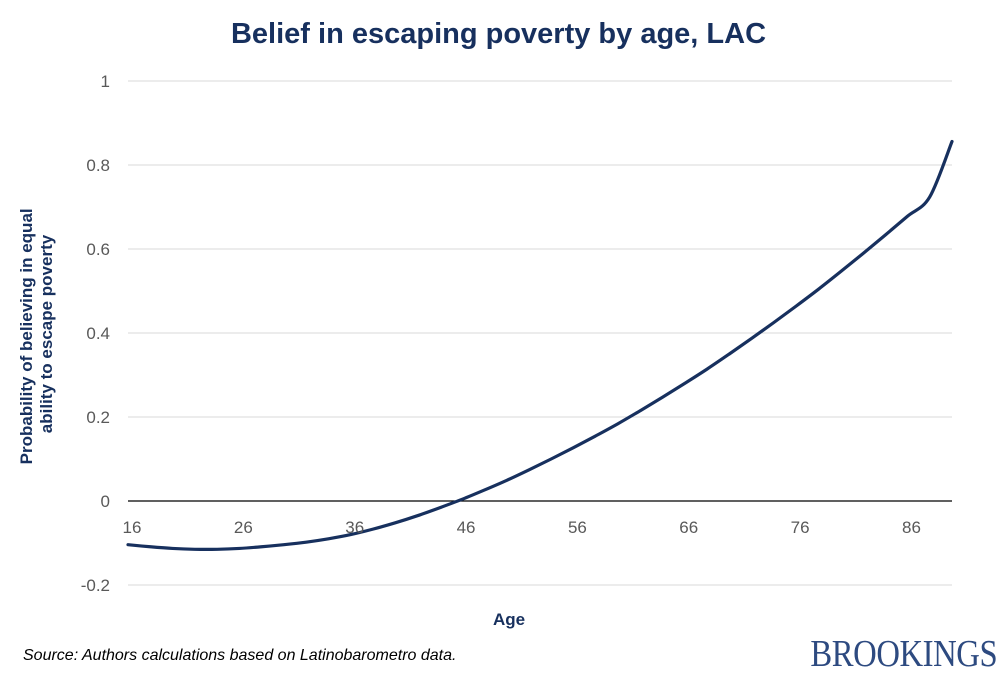  I want to click on y-tick-label: 0.4, so click(98, 333).